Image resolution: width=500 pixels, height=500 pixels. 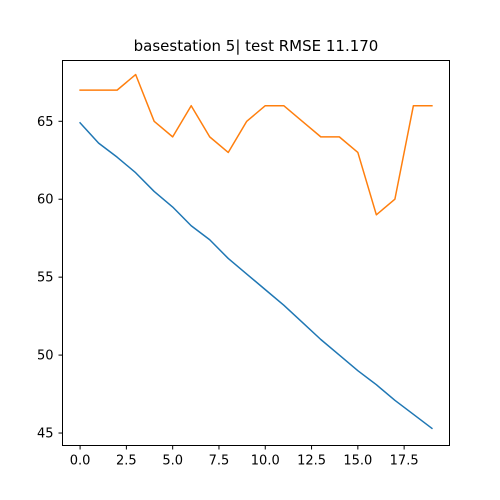 I want to click on x-tick-label: 12.5, so click(x=311, y=461).